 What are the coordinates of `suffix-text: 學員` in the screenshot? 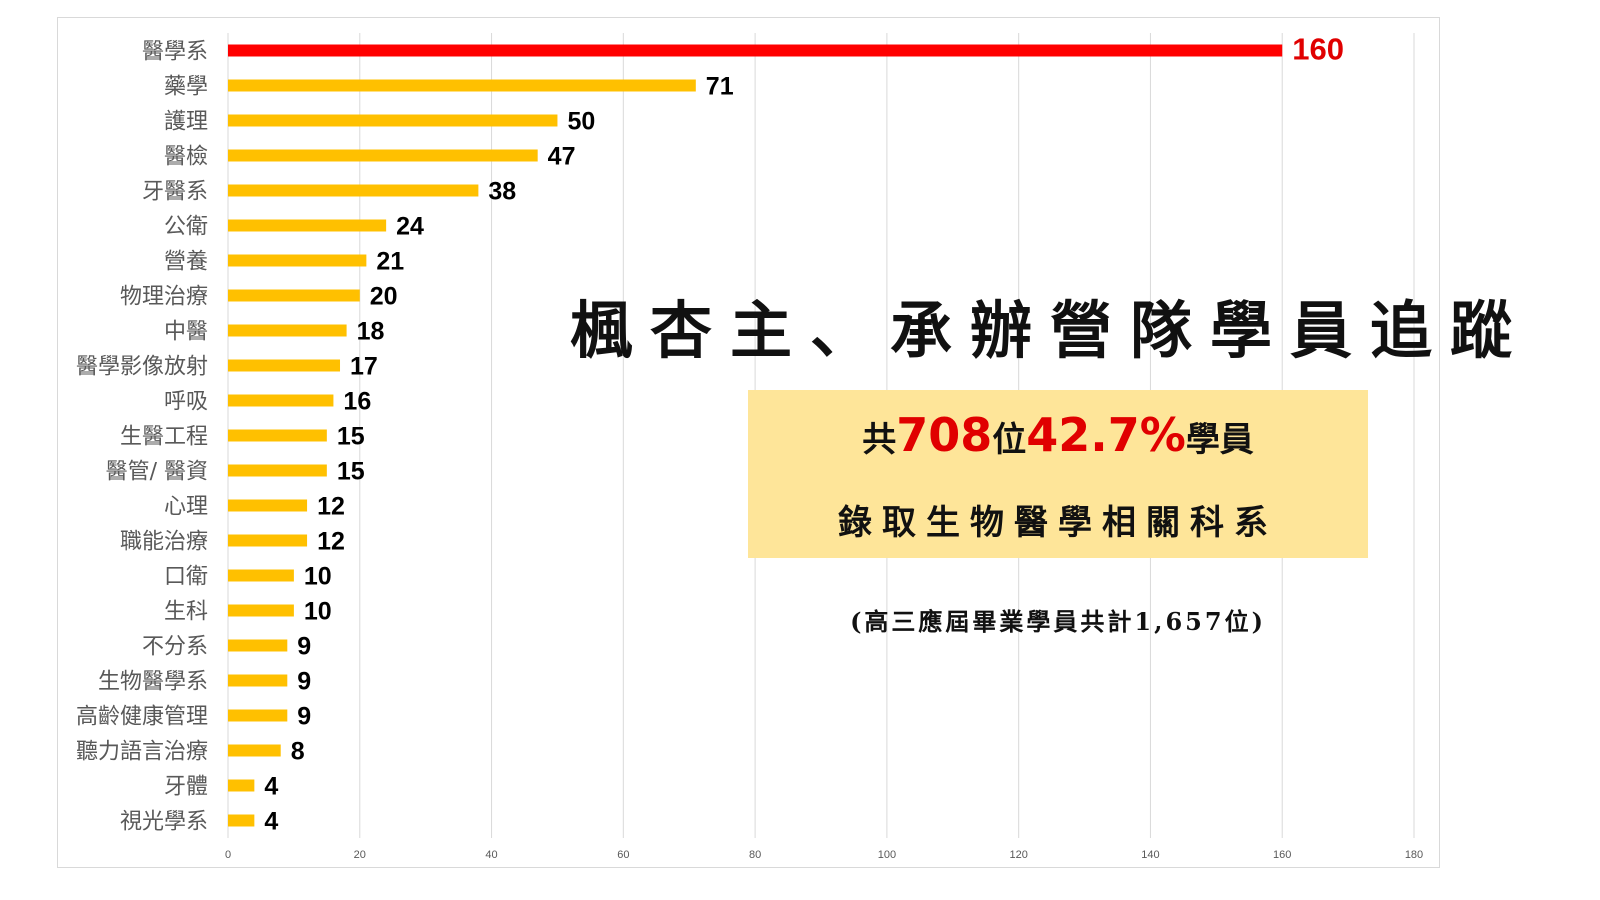 It's located at (1219, 440).